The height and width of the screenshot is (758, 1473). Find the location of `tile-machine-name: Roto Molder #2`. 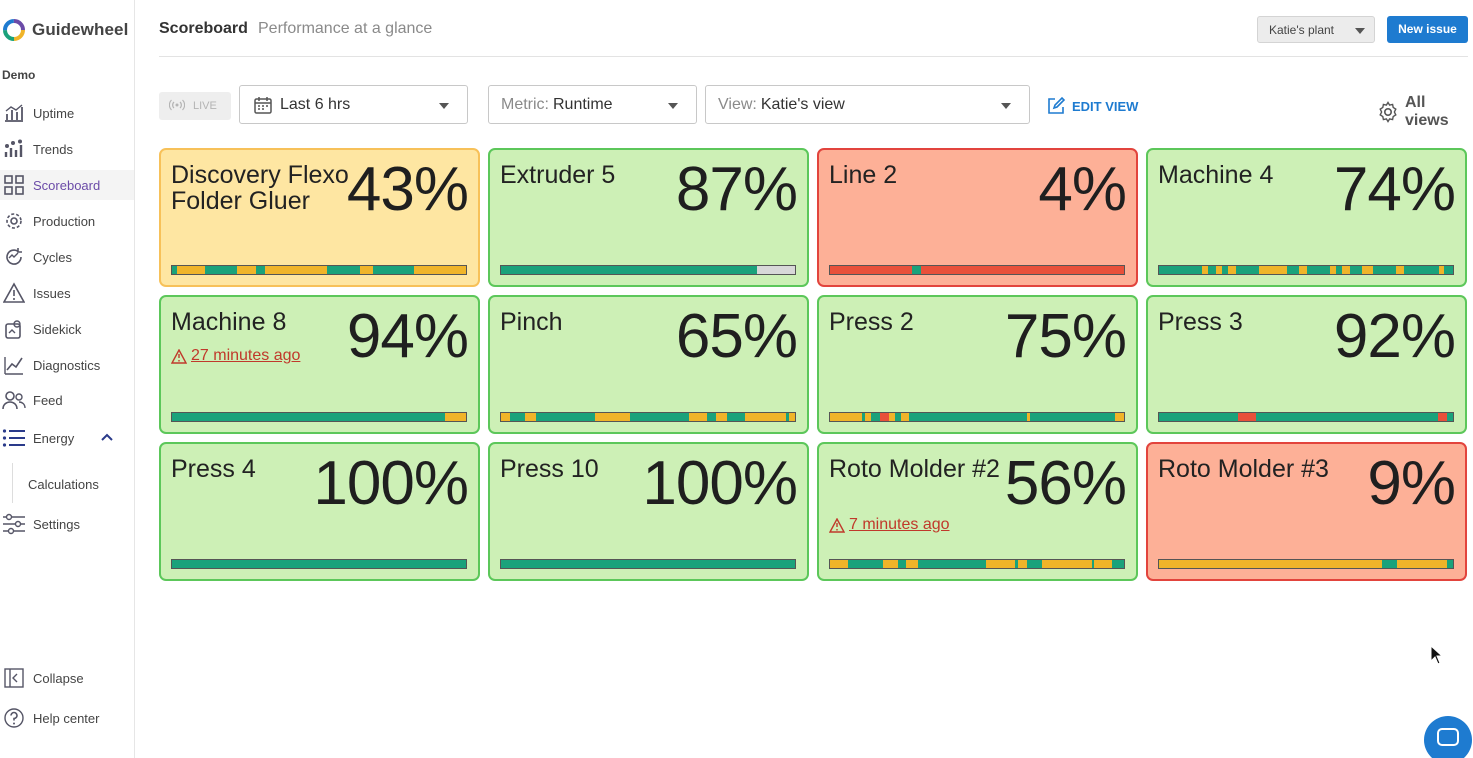

tile-machine-name: Roto Molder #2 is located at coordinates (914, 469).